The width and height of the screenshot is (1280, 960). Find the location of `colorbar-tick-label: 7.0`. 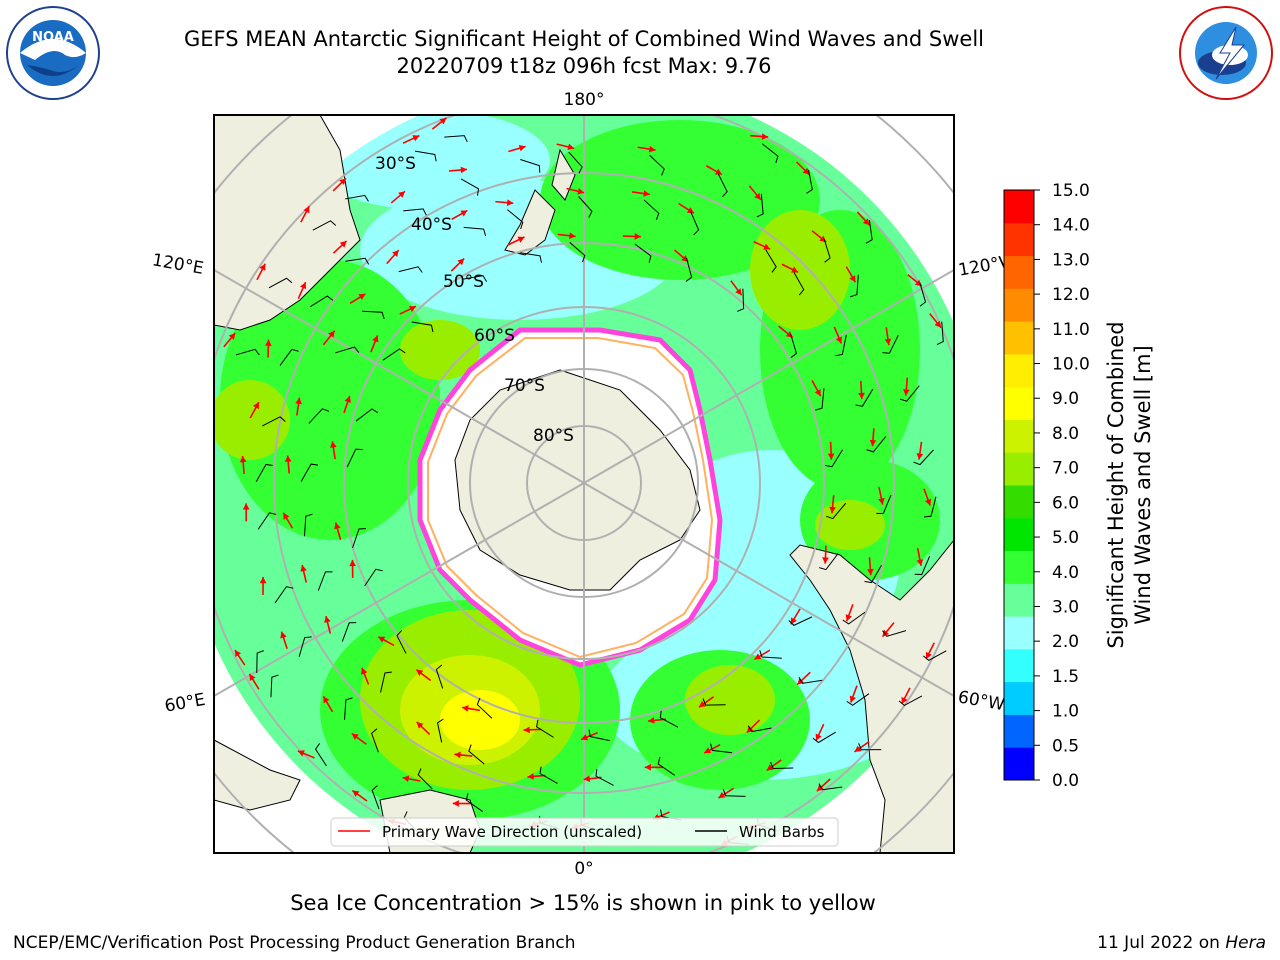

colorbar-tick-label: 7.0 is located at coordinates (1065, 469).